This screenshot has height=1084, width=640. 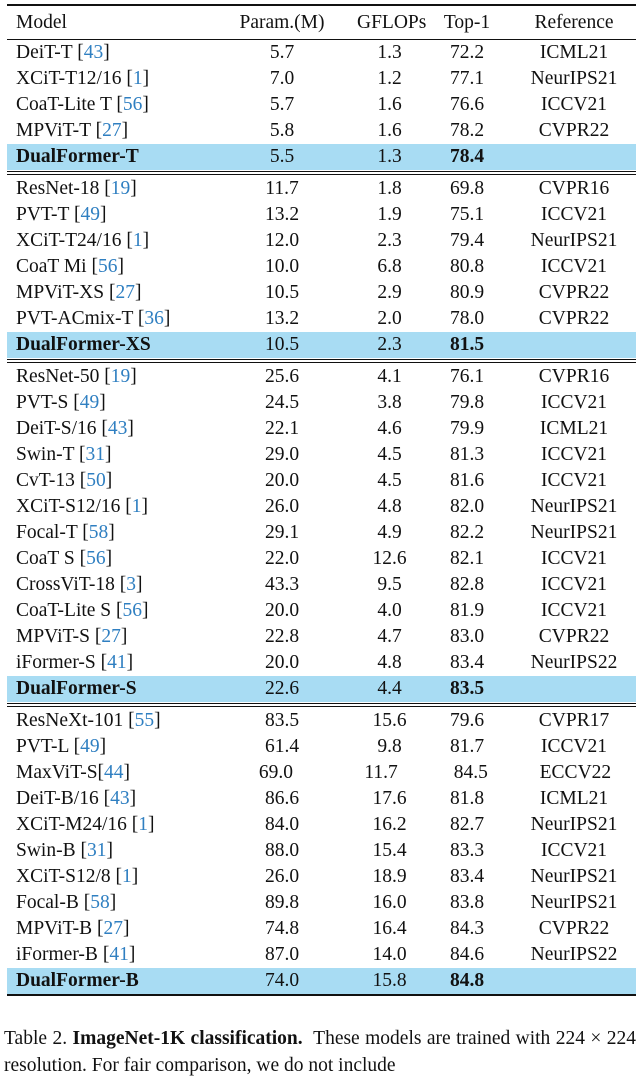 What do you see at coordinates (73, 928) in the screenshot?
I see `model-cell: MPViT-B [27]` at bounding box center [73, 928].